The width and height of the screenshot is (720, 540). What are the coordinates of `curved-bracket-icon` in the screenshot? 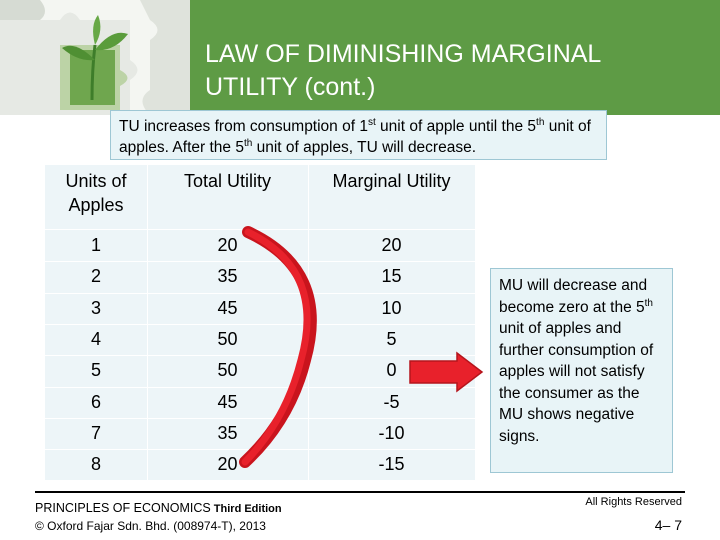 It's located at (278, 347).